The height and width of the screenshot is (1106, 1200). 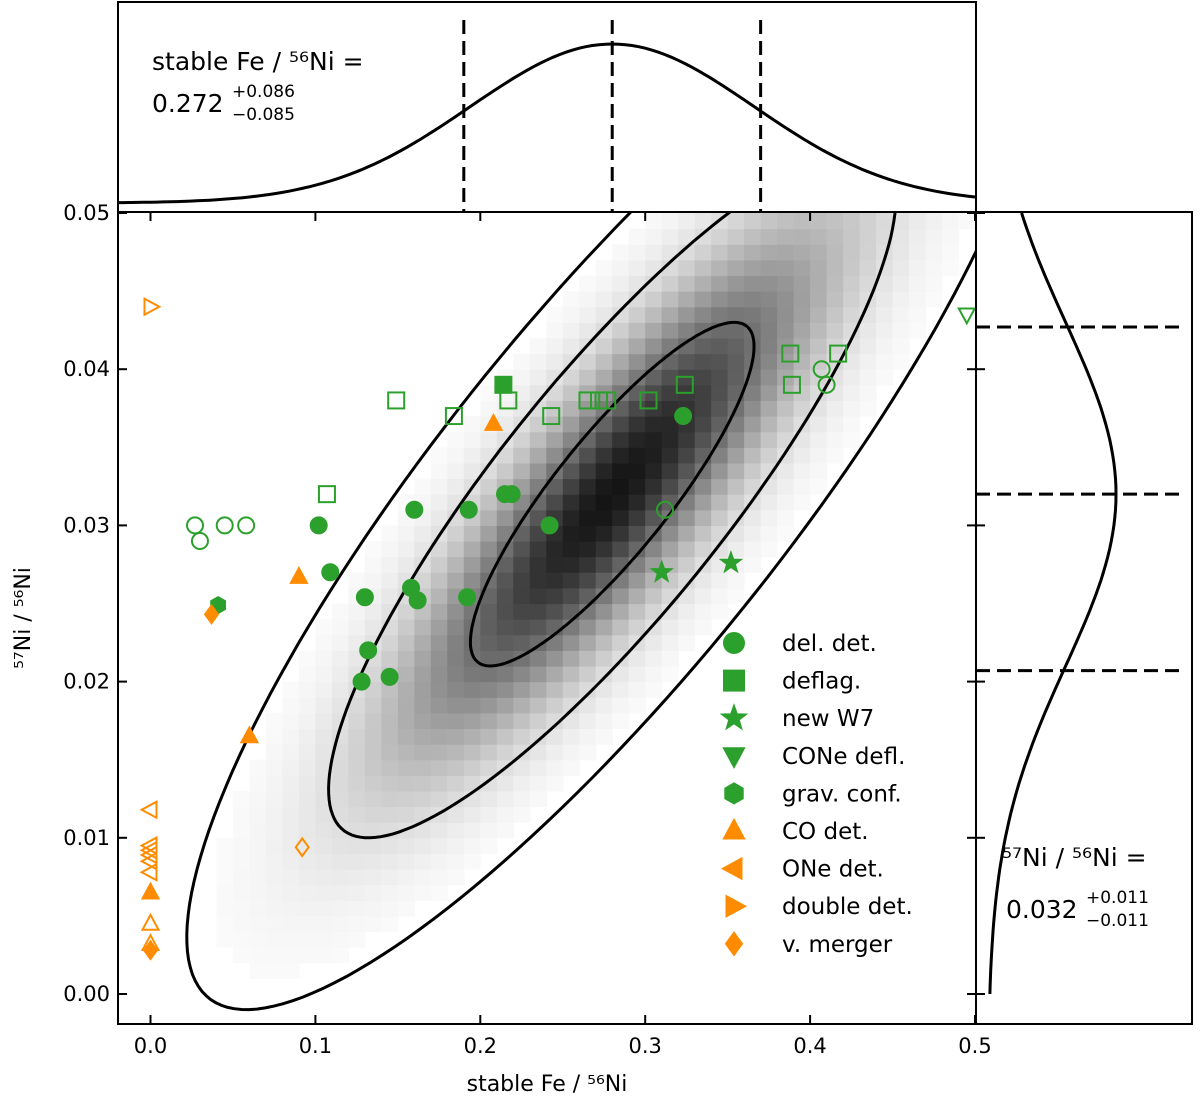 I want to click on legend-marker-deflag, so click(x=734, y=680).